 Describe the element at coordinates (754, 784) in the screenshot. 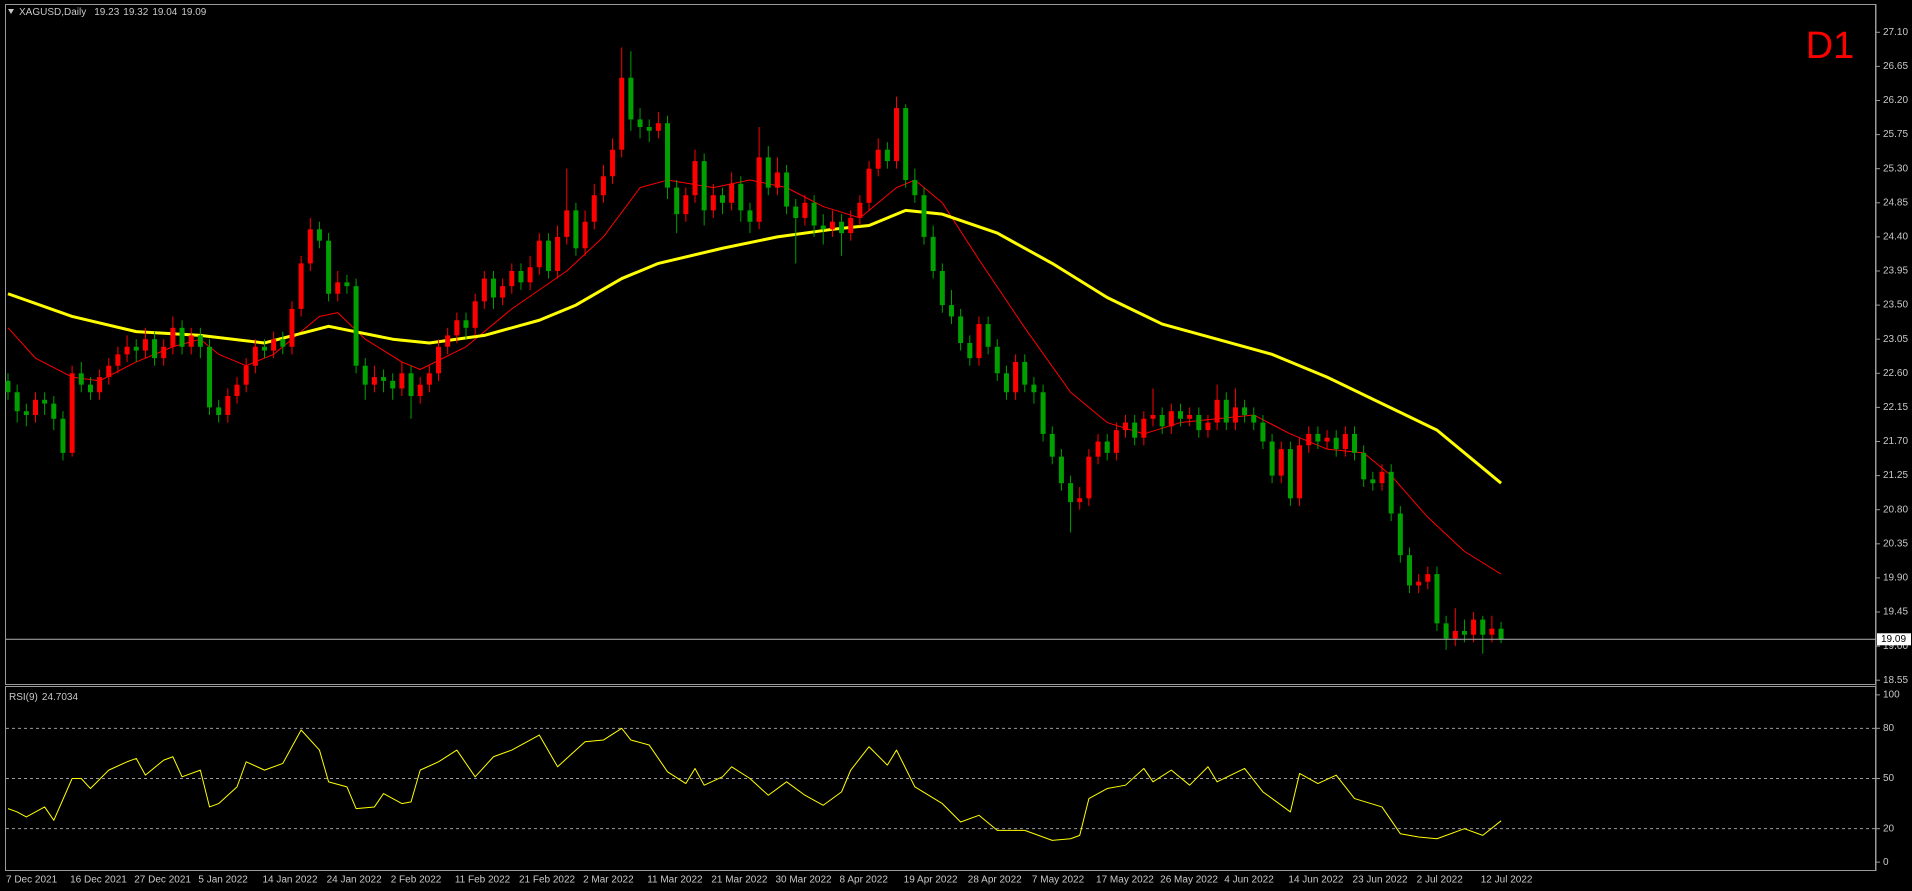

I see `rsi-line` at that location.